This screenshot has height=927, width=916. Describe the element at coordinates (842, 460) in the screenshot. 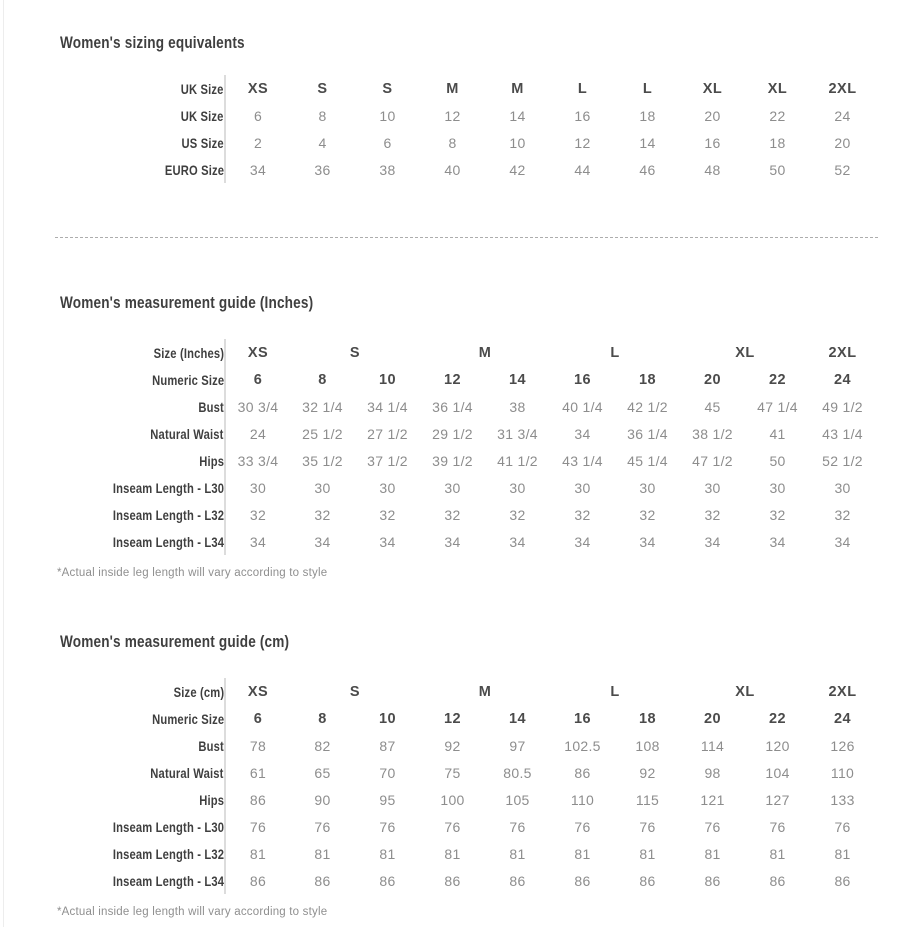

I see `cell-value: 52 1/2` at that location.